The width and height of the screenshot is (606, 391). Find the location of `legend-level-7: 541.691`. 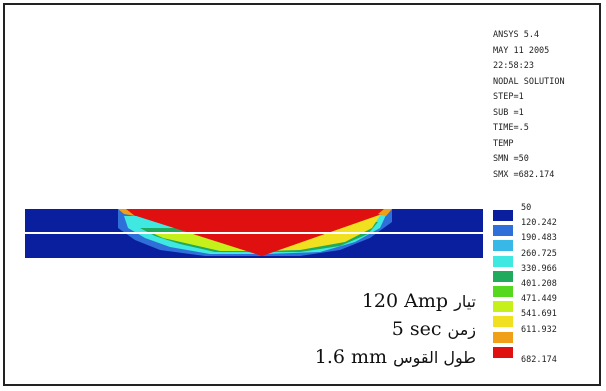

legend-level-7: 541.691 is located at coordinates (548, 319).